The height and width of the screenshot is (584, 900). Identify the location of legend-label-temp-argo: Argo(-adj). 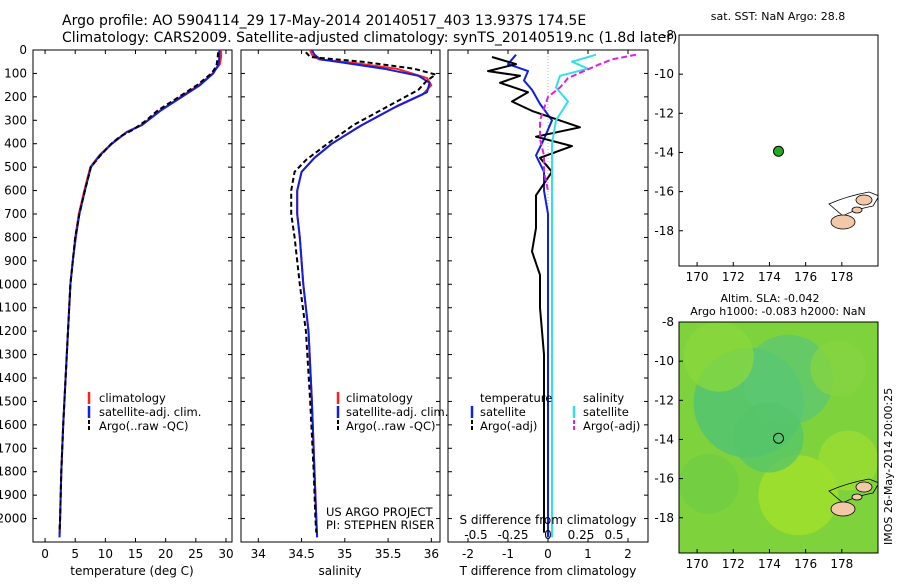
(508, 426).